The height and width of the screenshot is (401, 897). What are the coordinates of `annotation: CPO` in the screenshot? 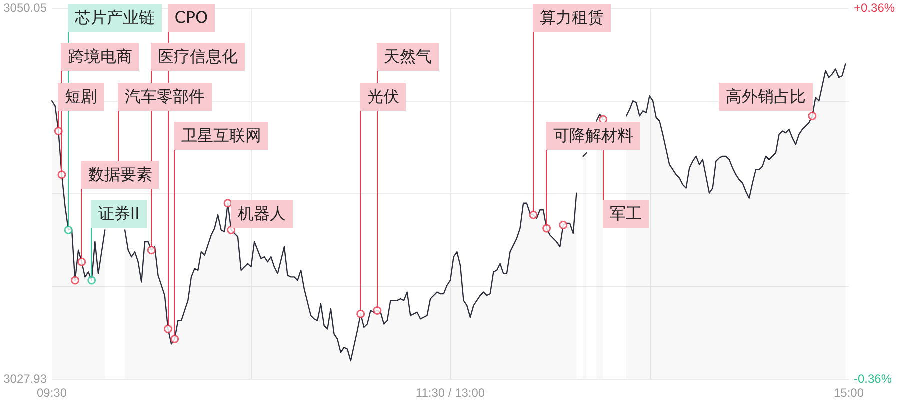 It's located at (192, 18).